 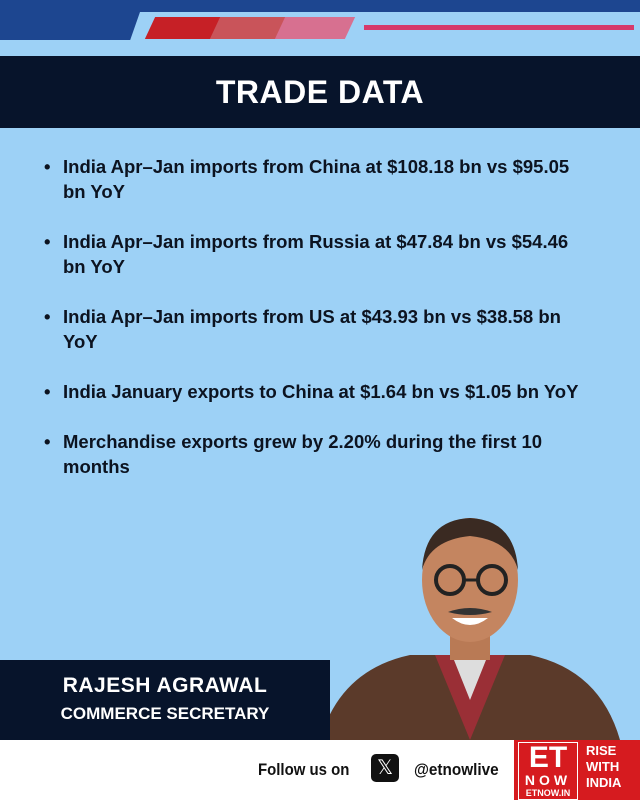 What do you see at coordinates (320, 6) in the screenshot?
I see `top-banner` at bounding box center [320, 6].